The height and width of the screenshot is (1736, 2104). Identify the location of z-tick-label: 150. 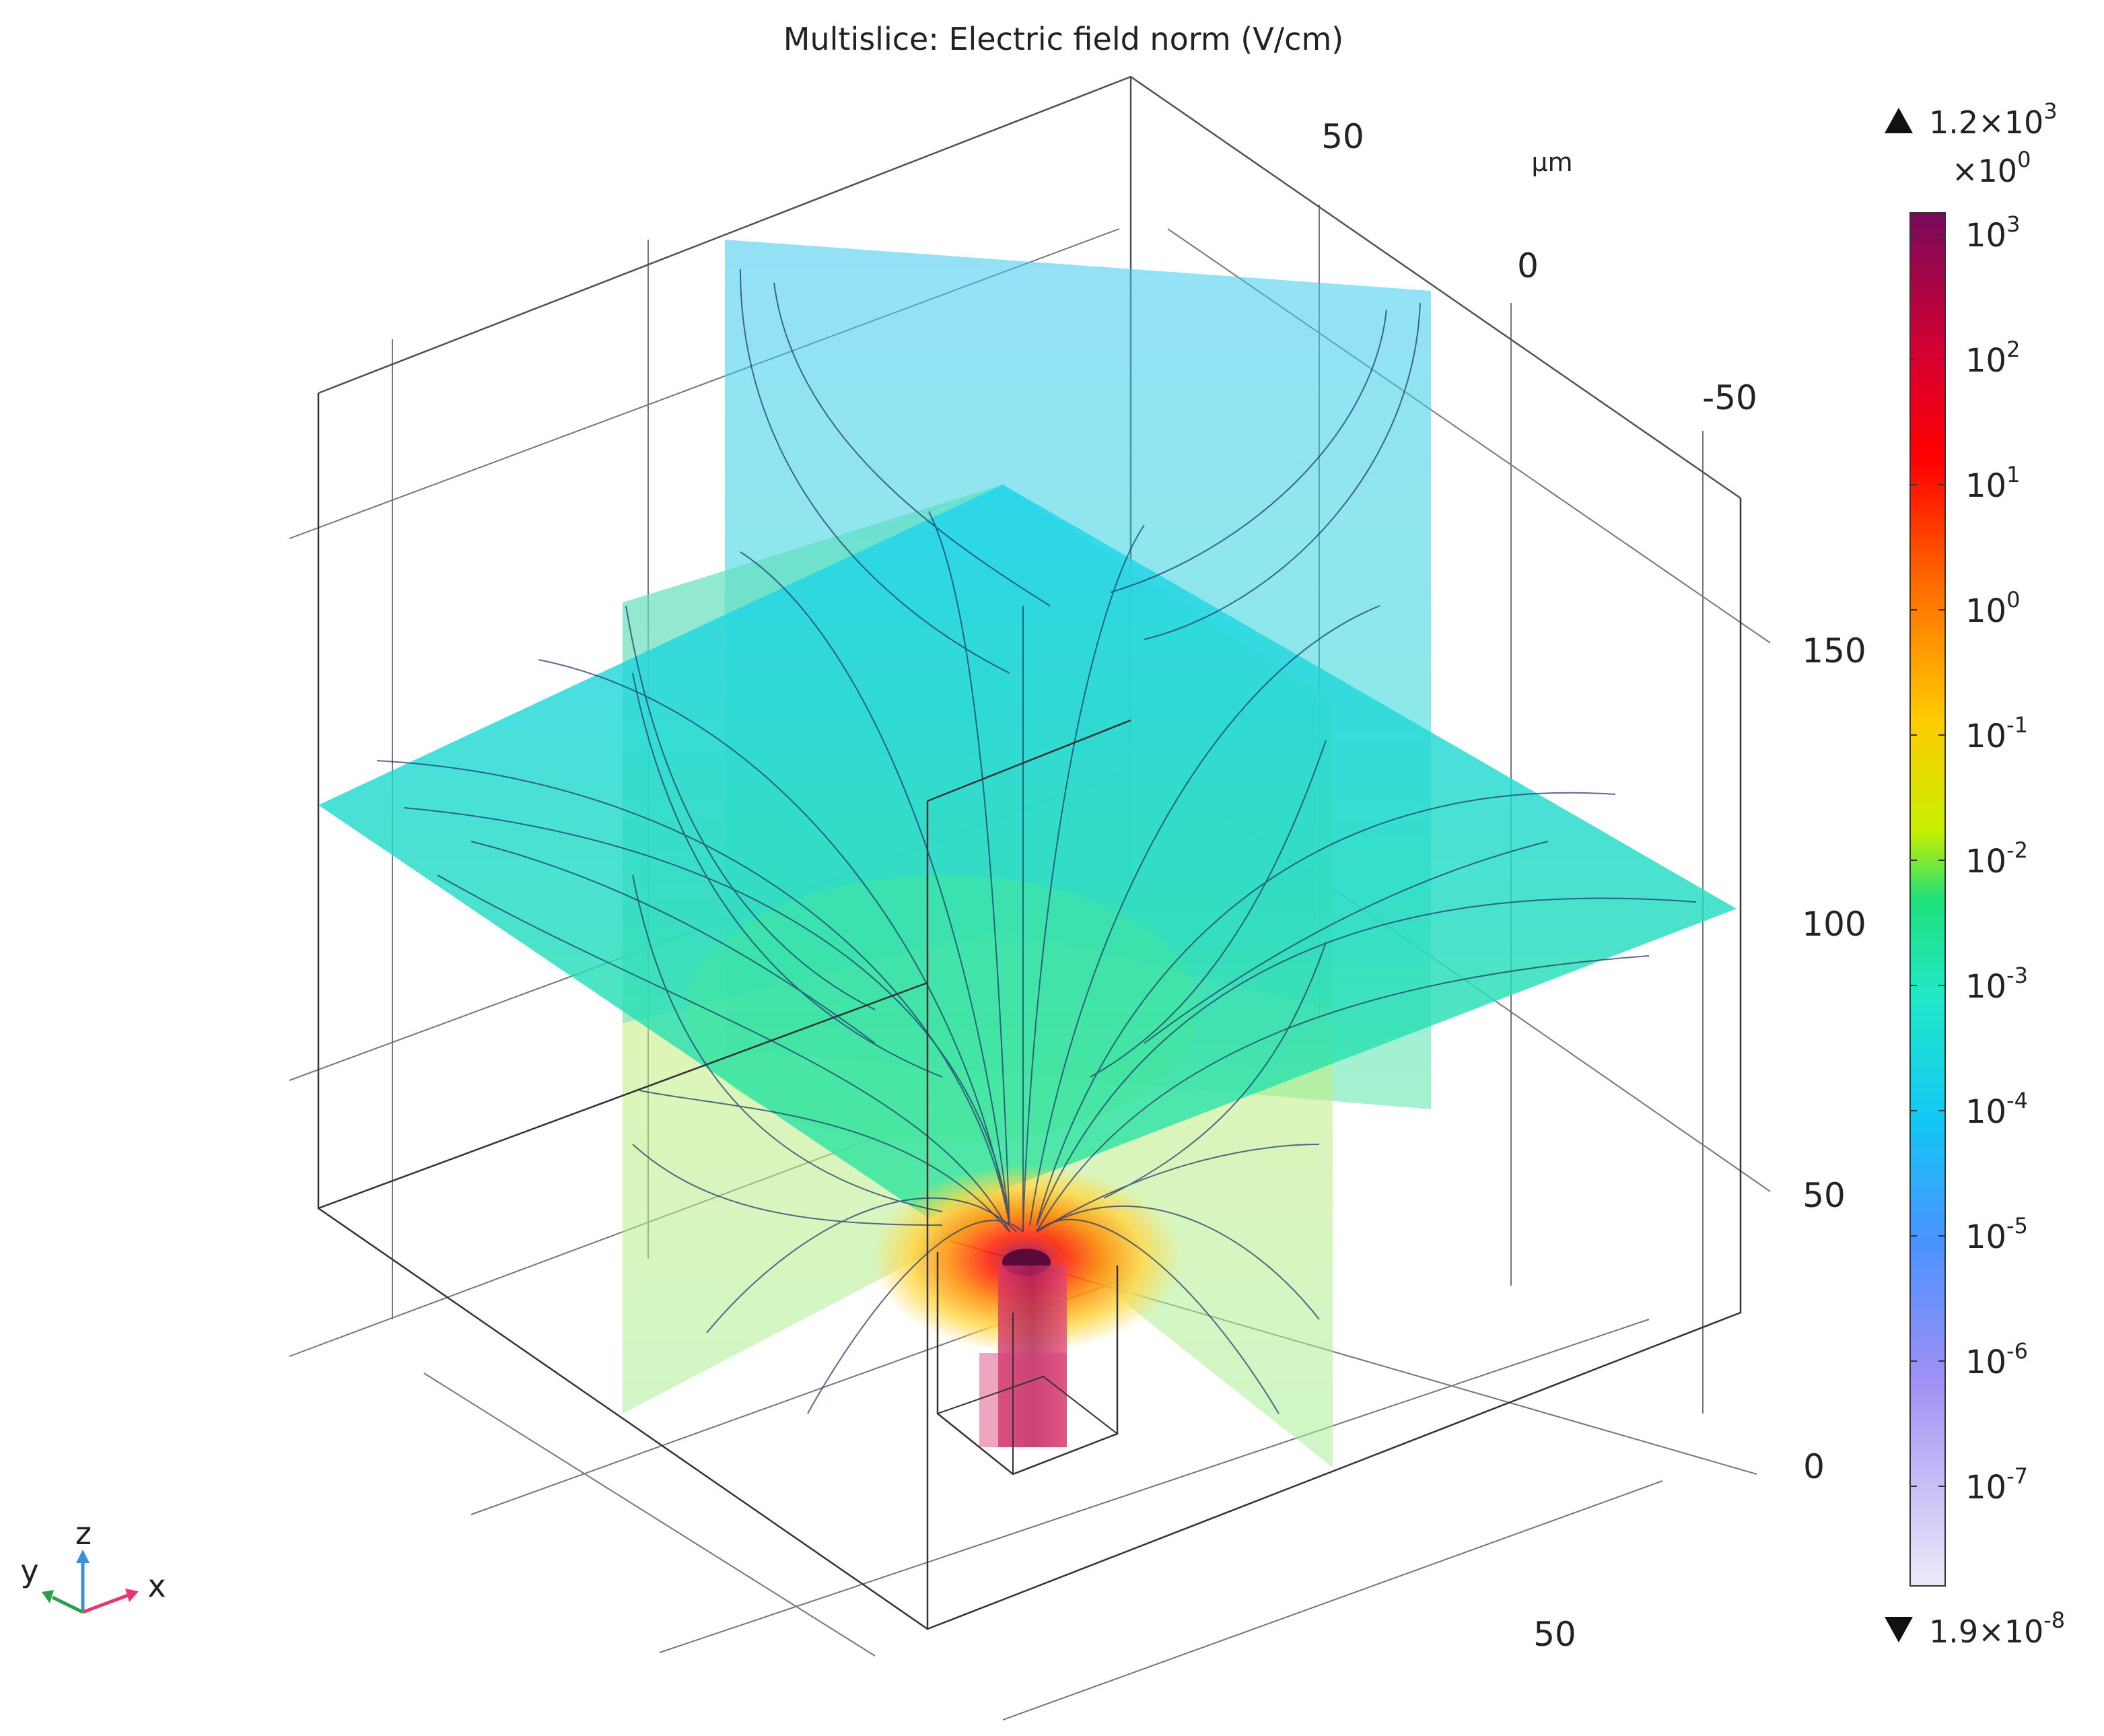
(1834, 650).